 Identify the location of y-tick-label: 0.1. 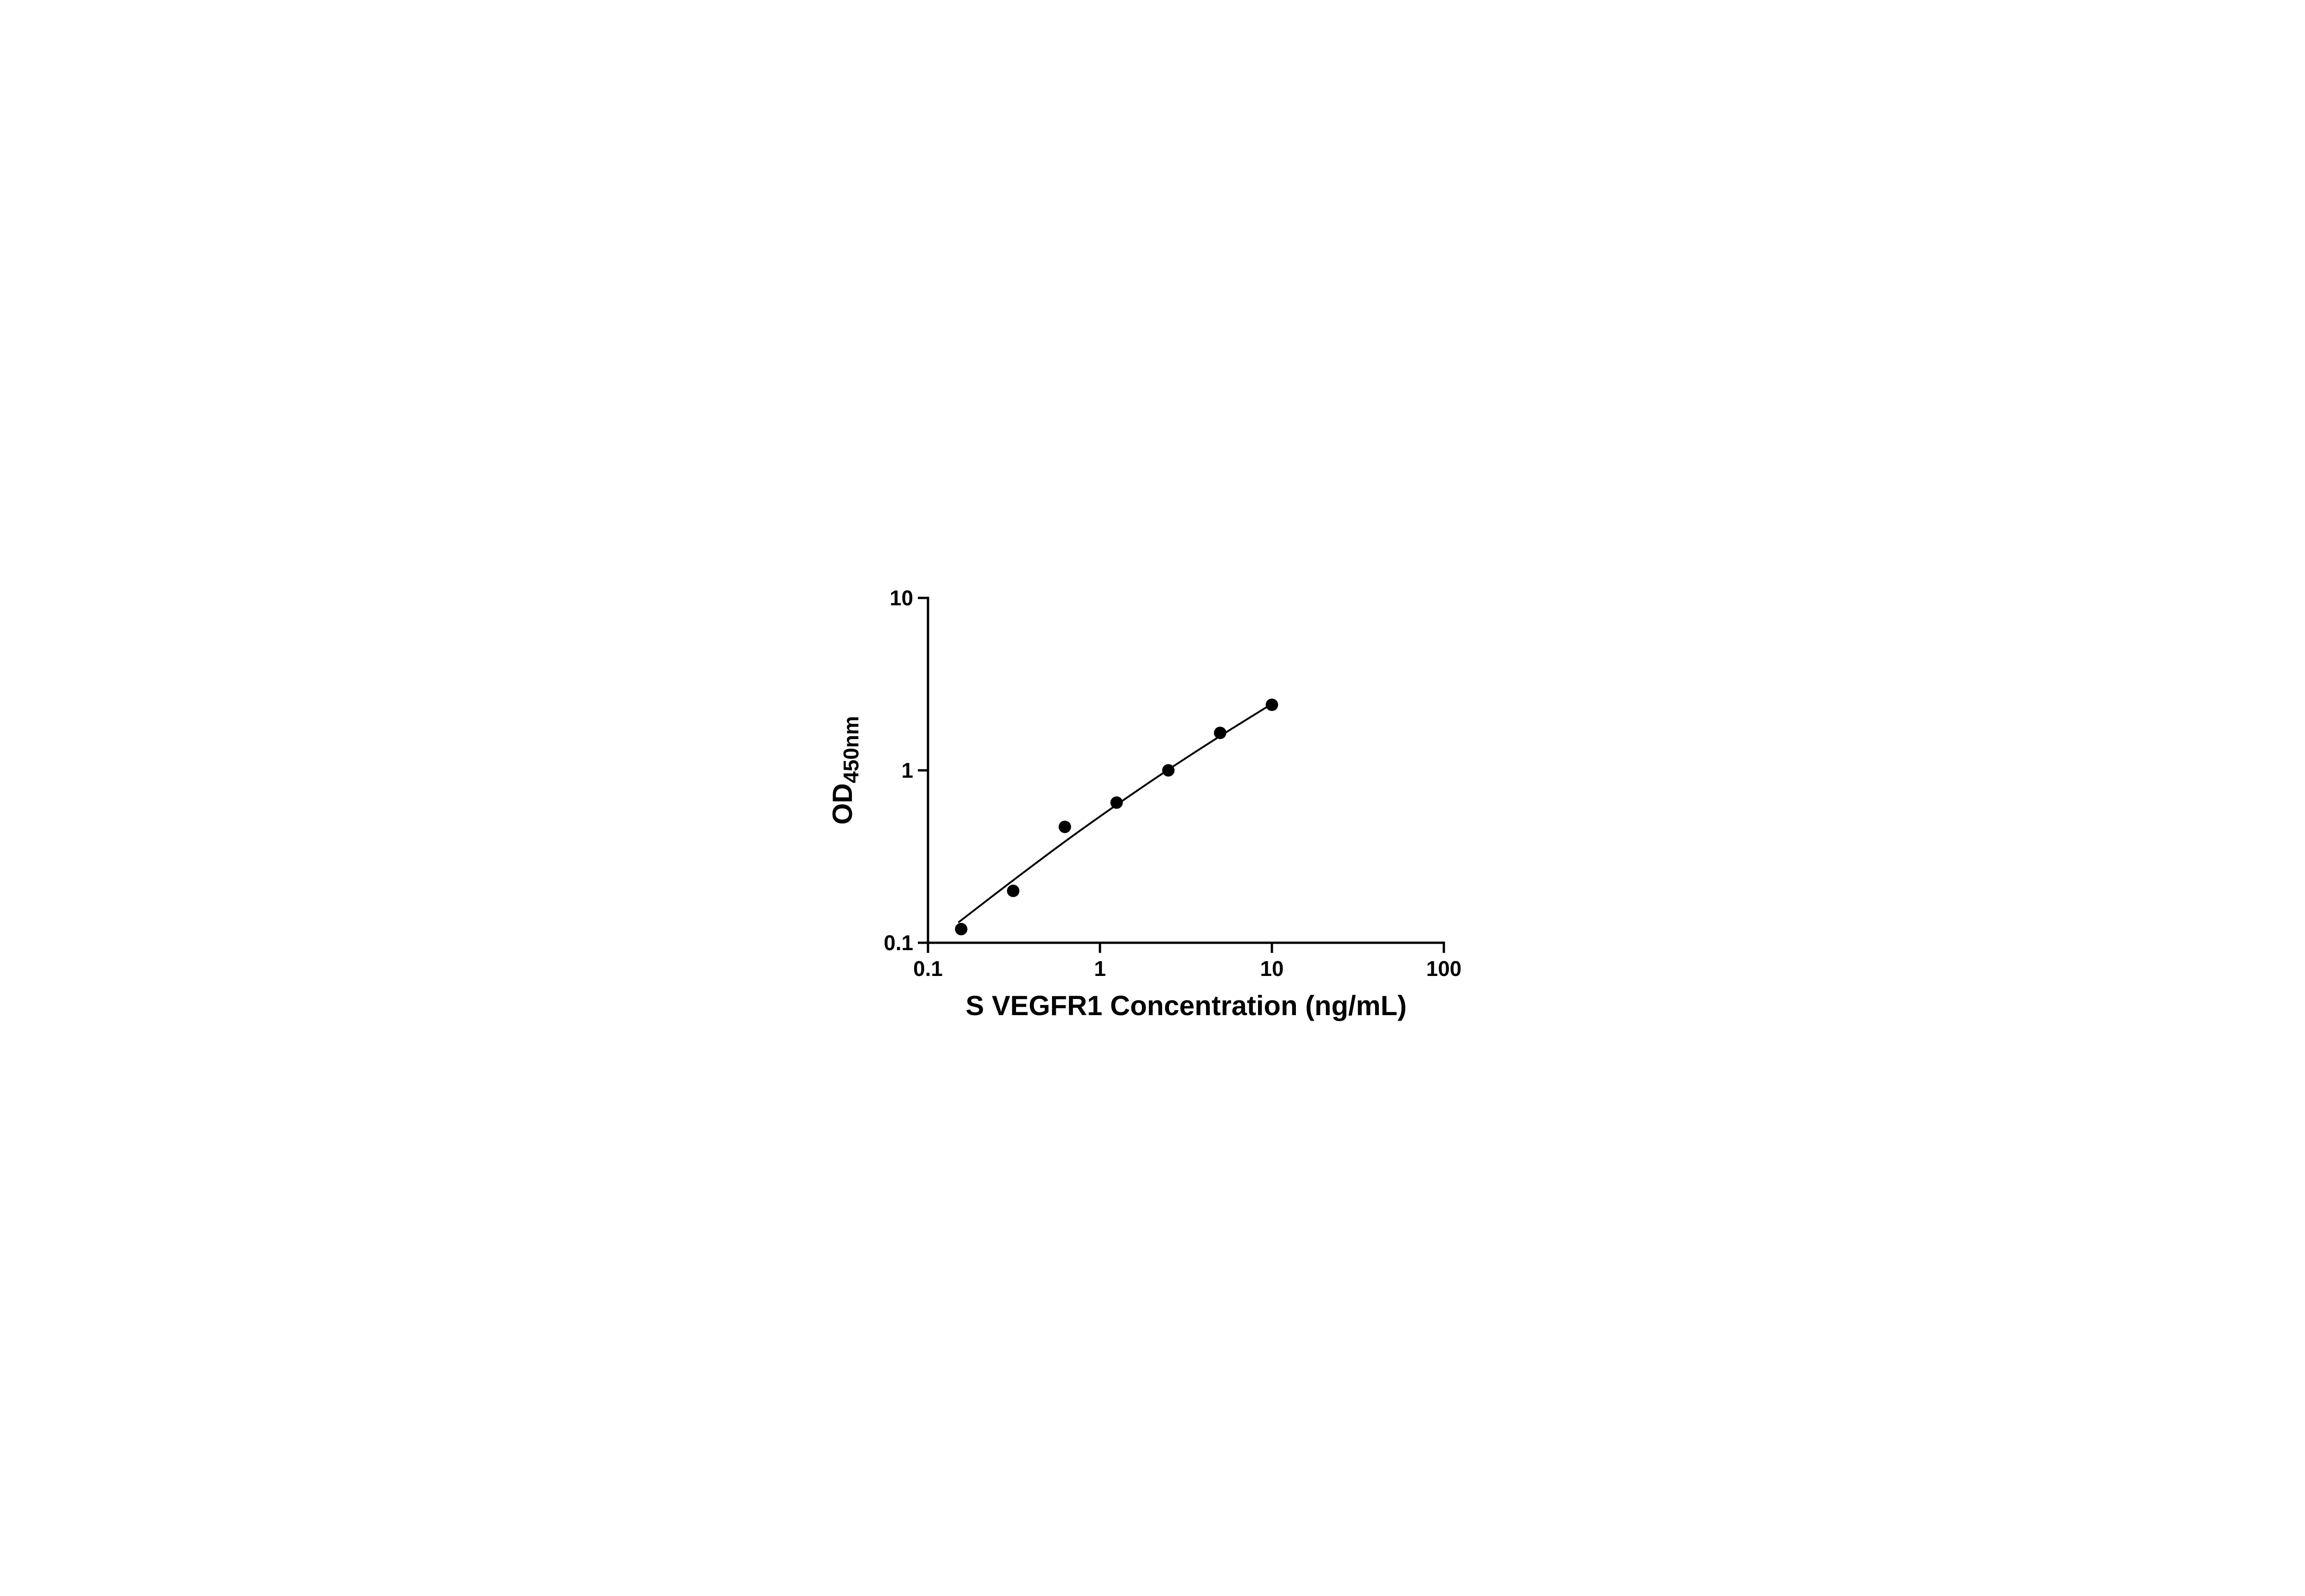
(899, 943).